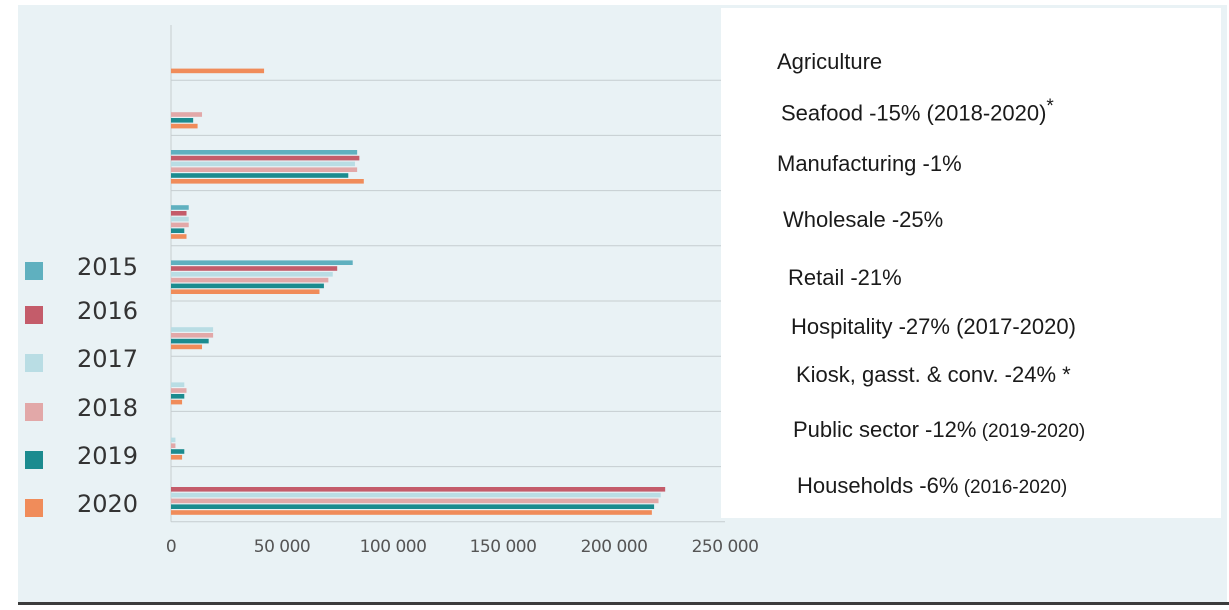 This screenshot has height=610, width=1229. I want to click on legend-item-2016: 2016, so click(105, 314).